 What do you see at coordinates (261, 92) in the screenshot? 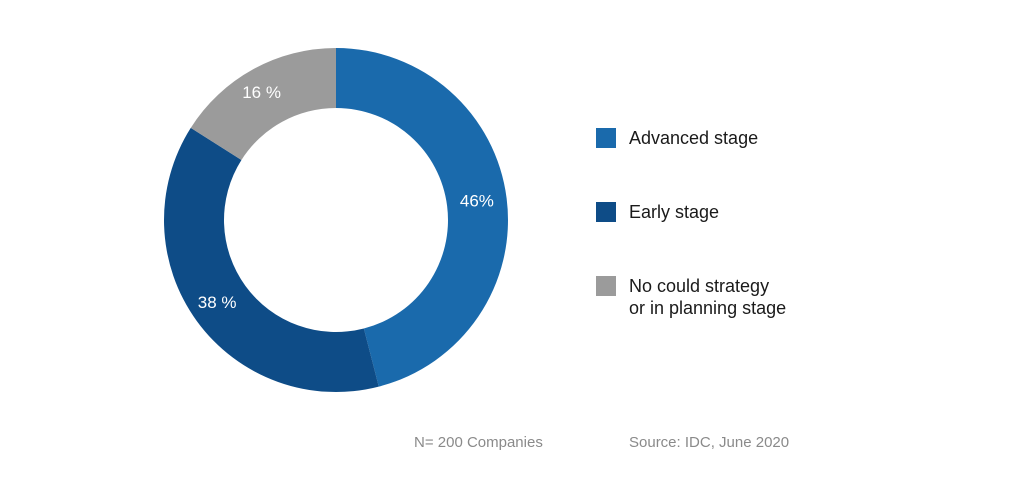
I see `data-label-planning: 16 %` at bounding box center [261, 92].